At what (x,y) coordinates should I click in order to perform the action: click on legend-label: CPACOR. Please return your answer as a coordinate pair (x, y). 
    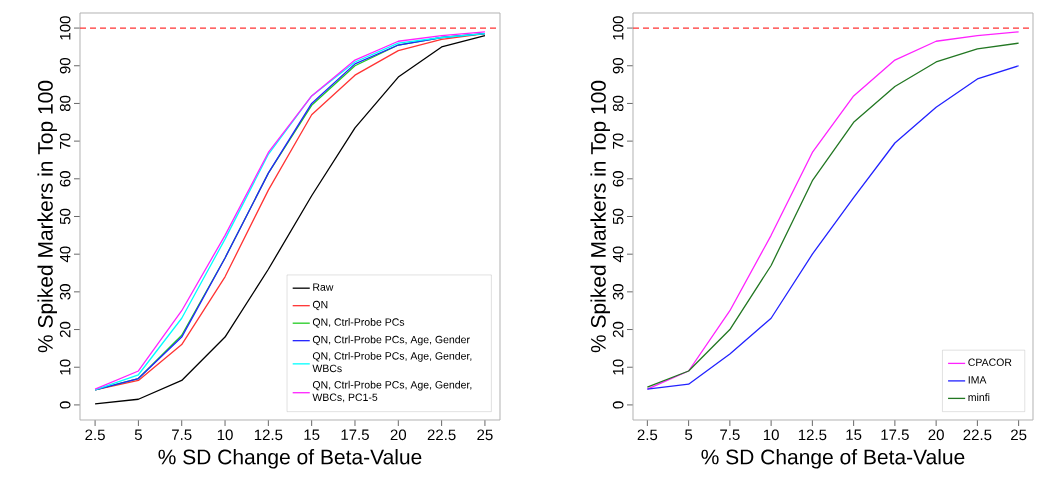
    Looking at the image, I should click on (990, 362).